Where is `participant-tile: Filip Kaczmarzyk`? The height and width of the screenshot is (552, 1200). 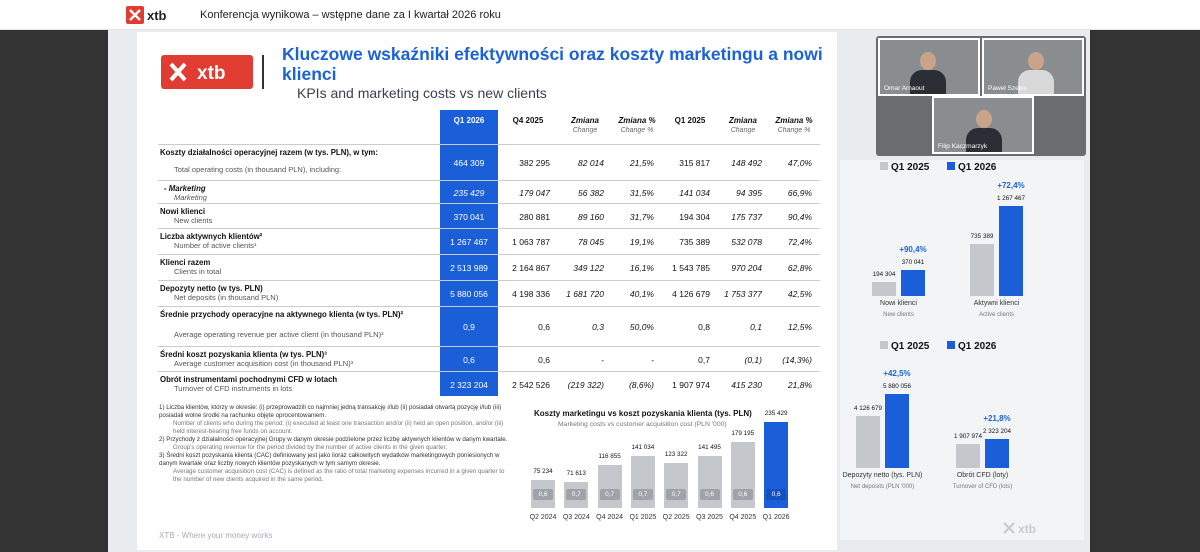 participant-tile: Filip Kaczmarzyk is located at coordinates (983, 125).